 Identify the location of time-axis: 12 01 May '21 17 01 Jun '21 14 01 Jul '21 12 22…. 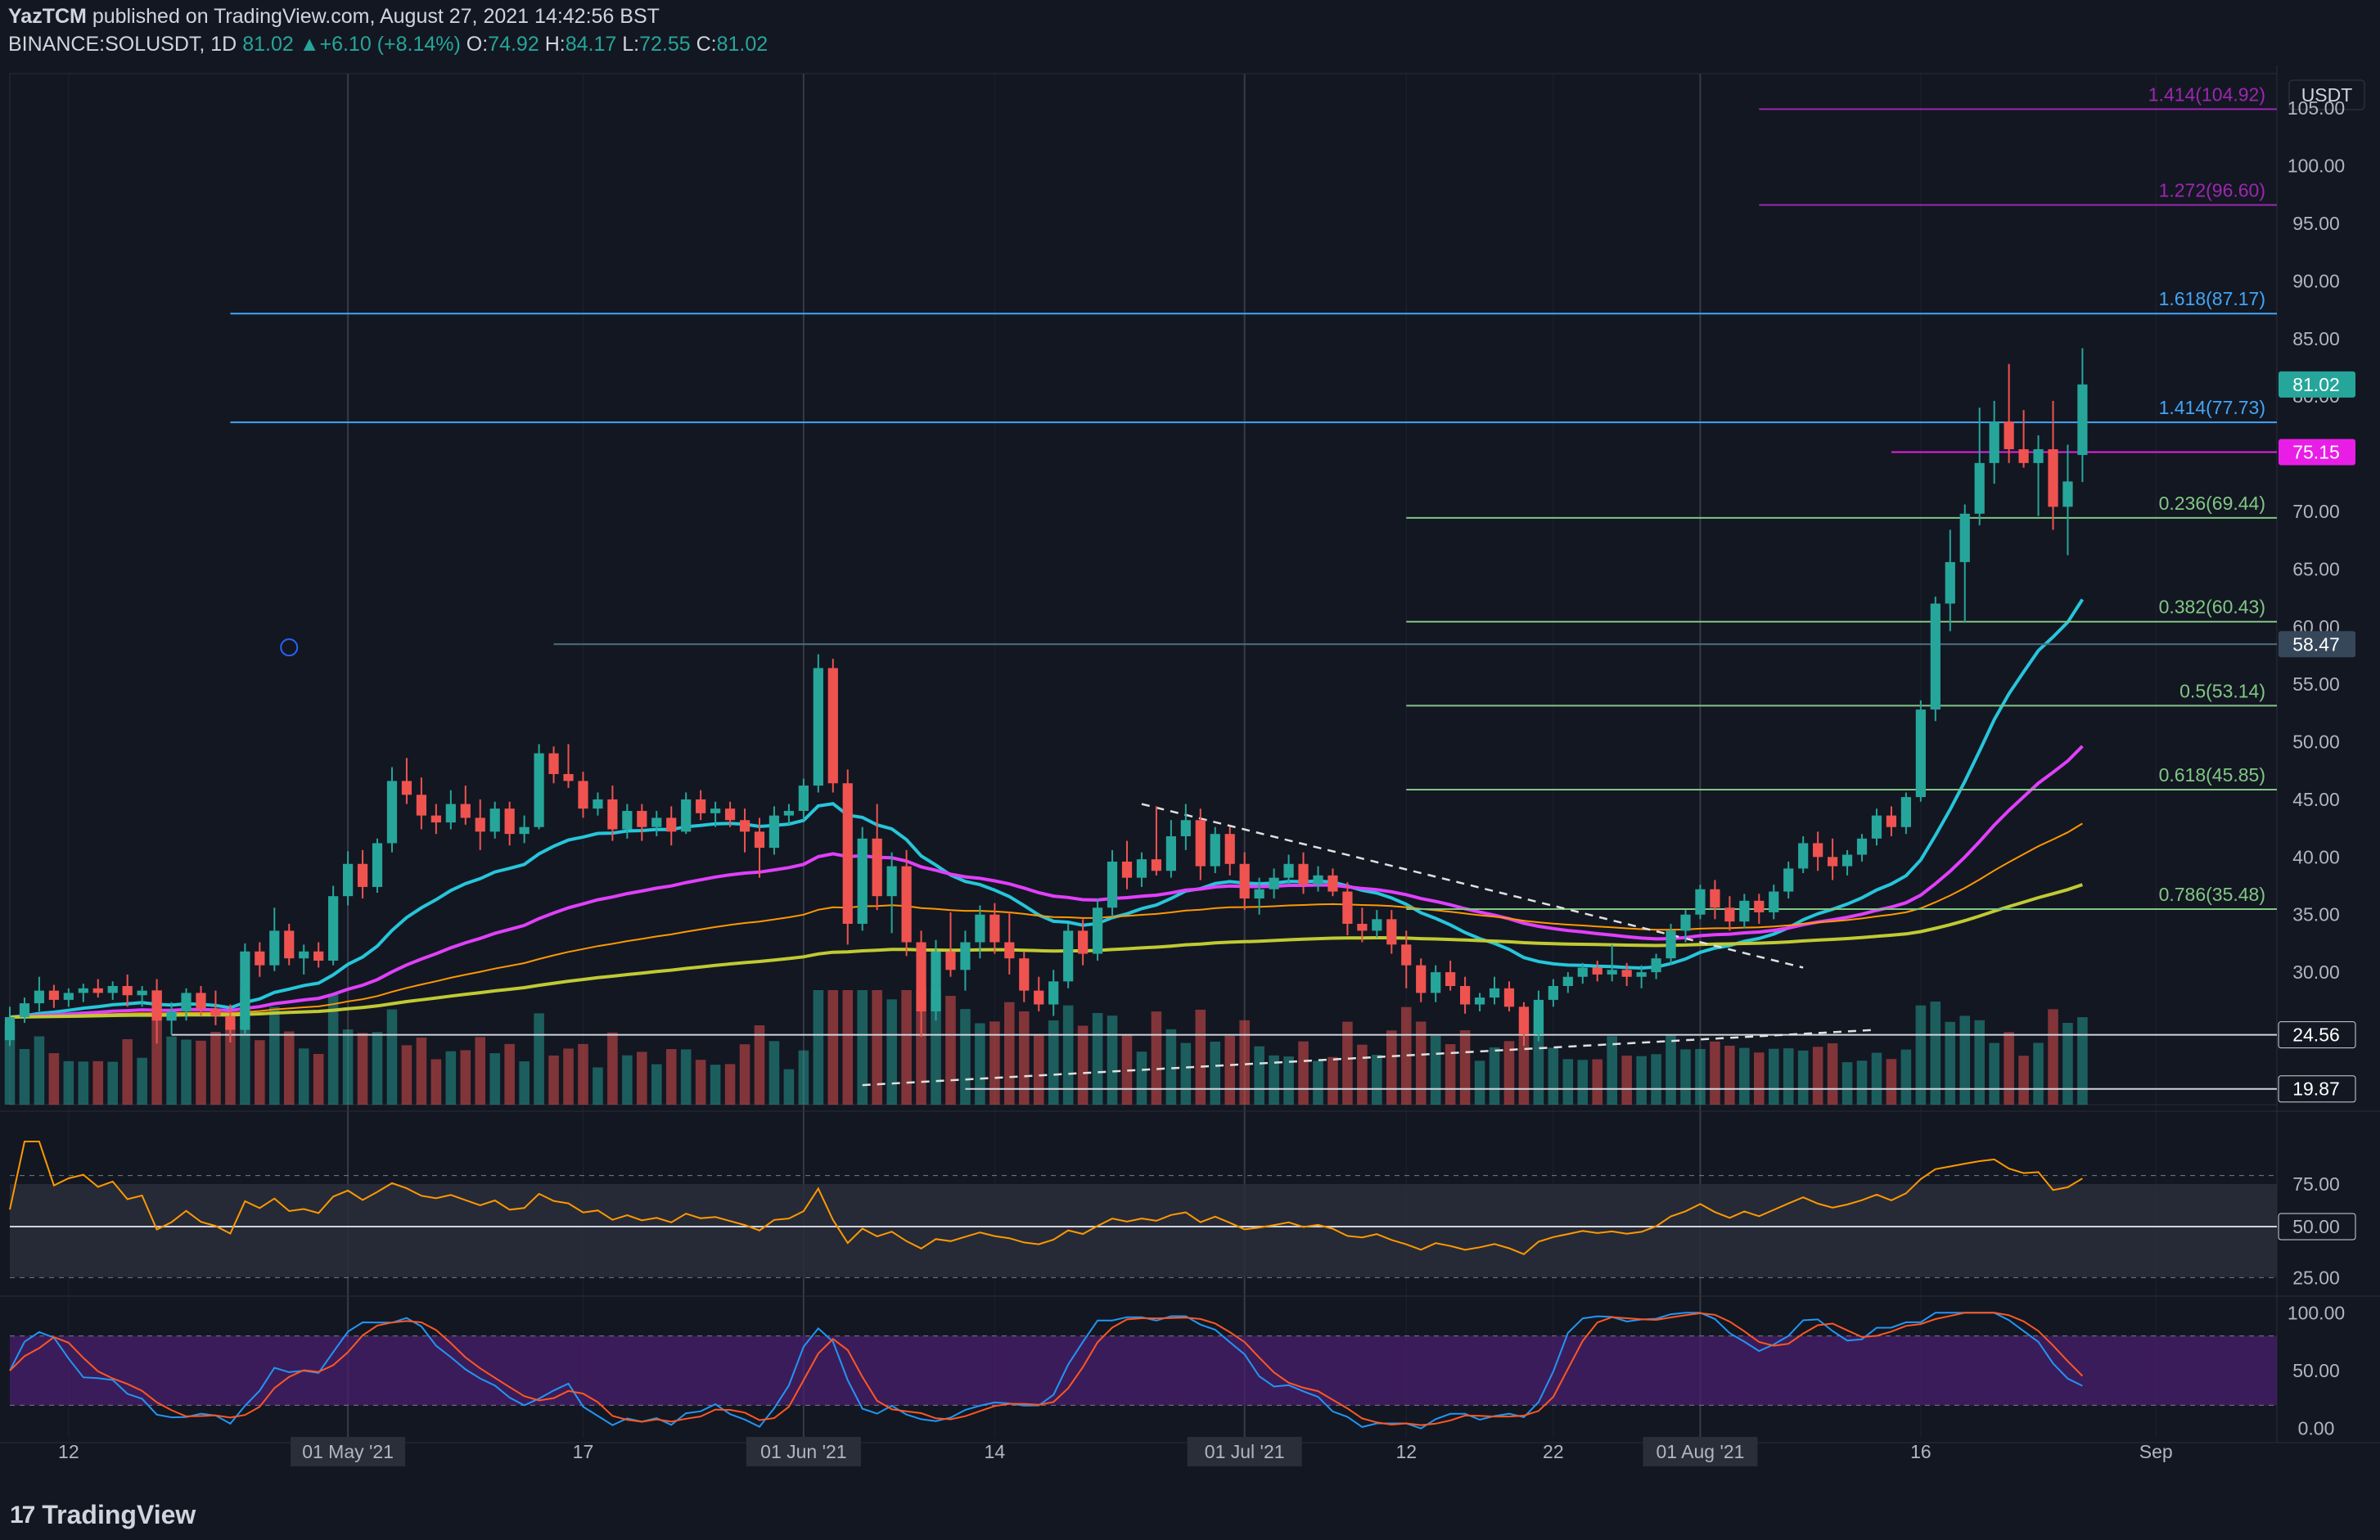
(1115, 1451).